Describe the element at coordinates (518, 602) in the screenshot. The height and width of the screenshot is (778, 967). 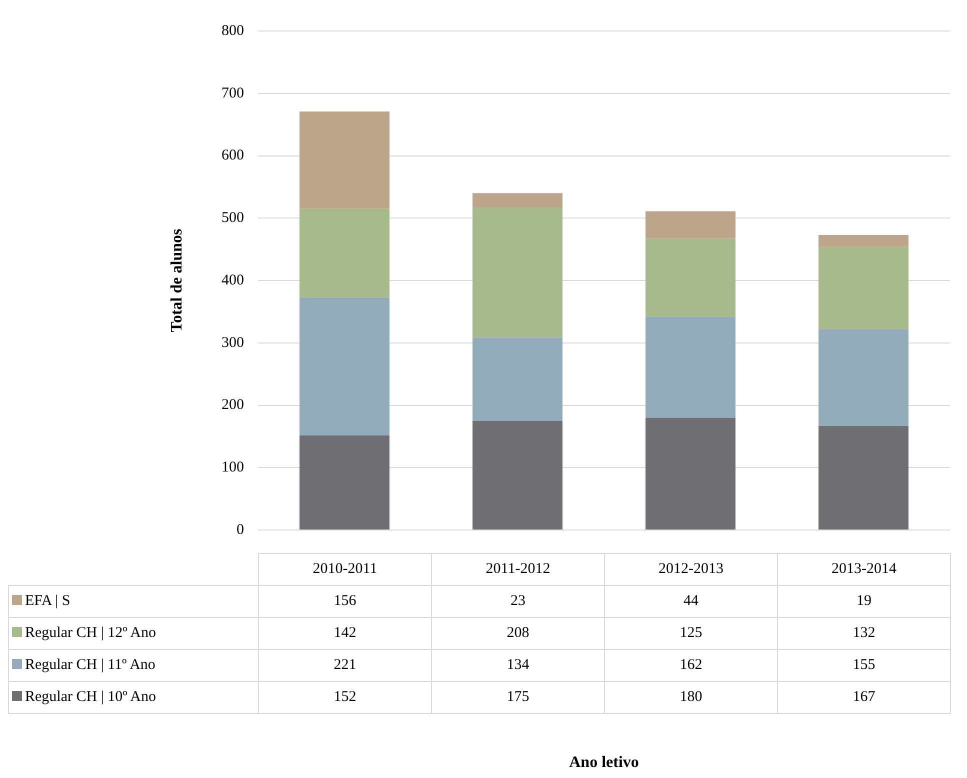
I see `data-label: 23` at that location.